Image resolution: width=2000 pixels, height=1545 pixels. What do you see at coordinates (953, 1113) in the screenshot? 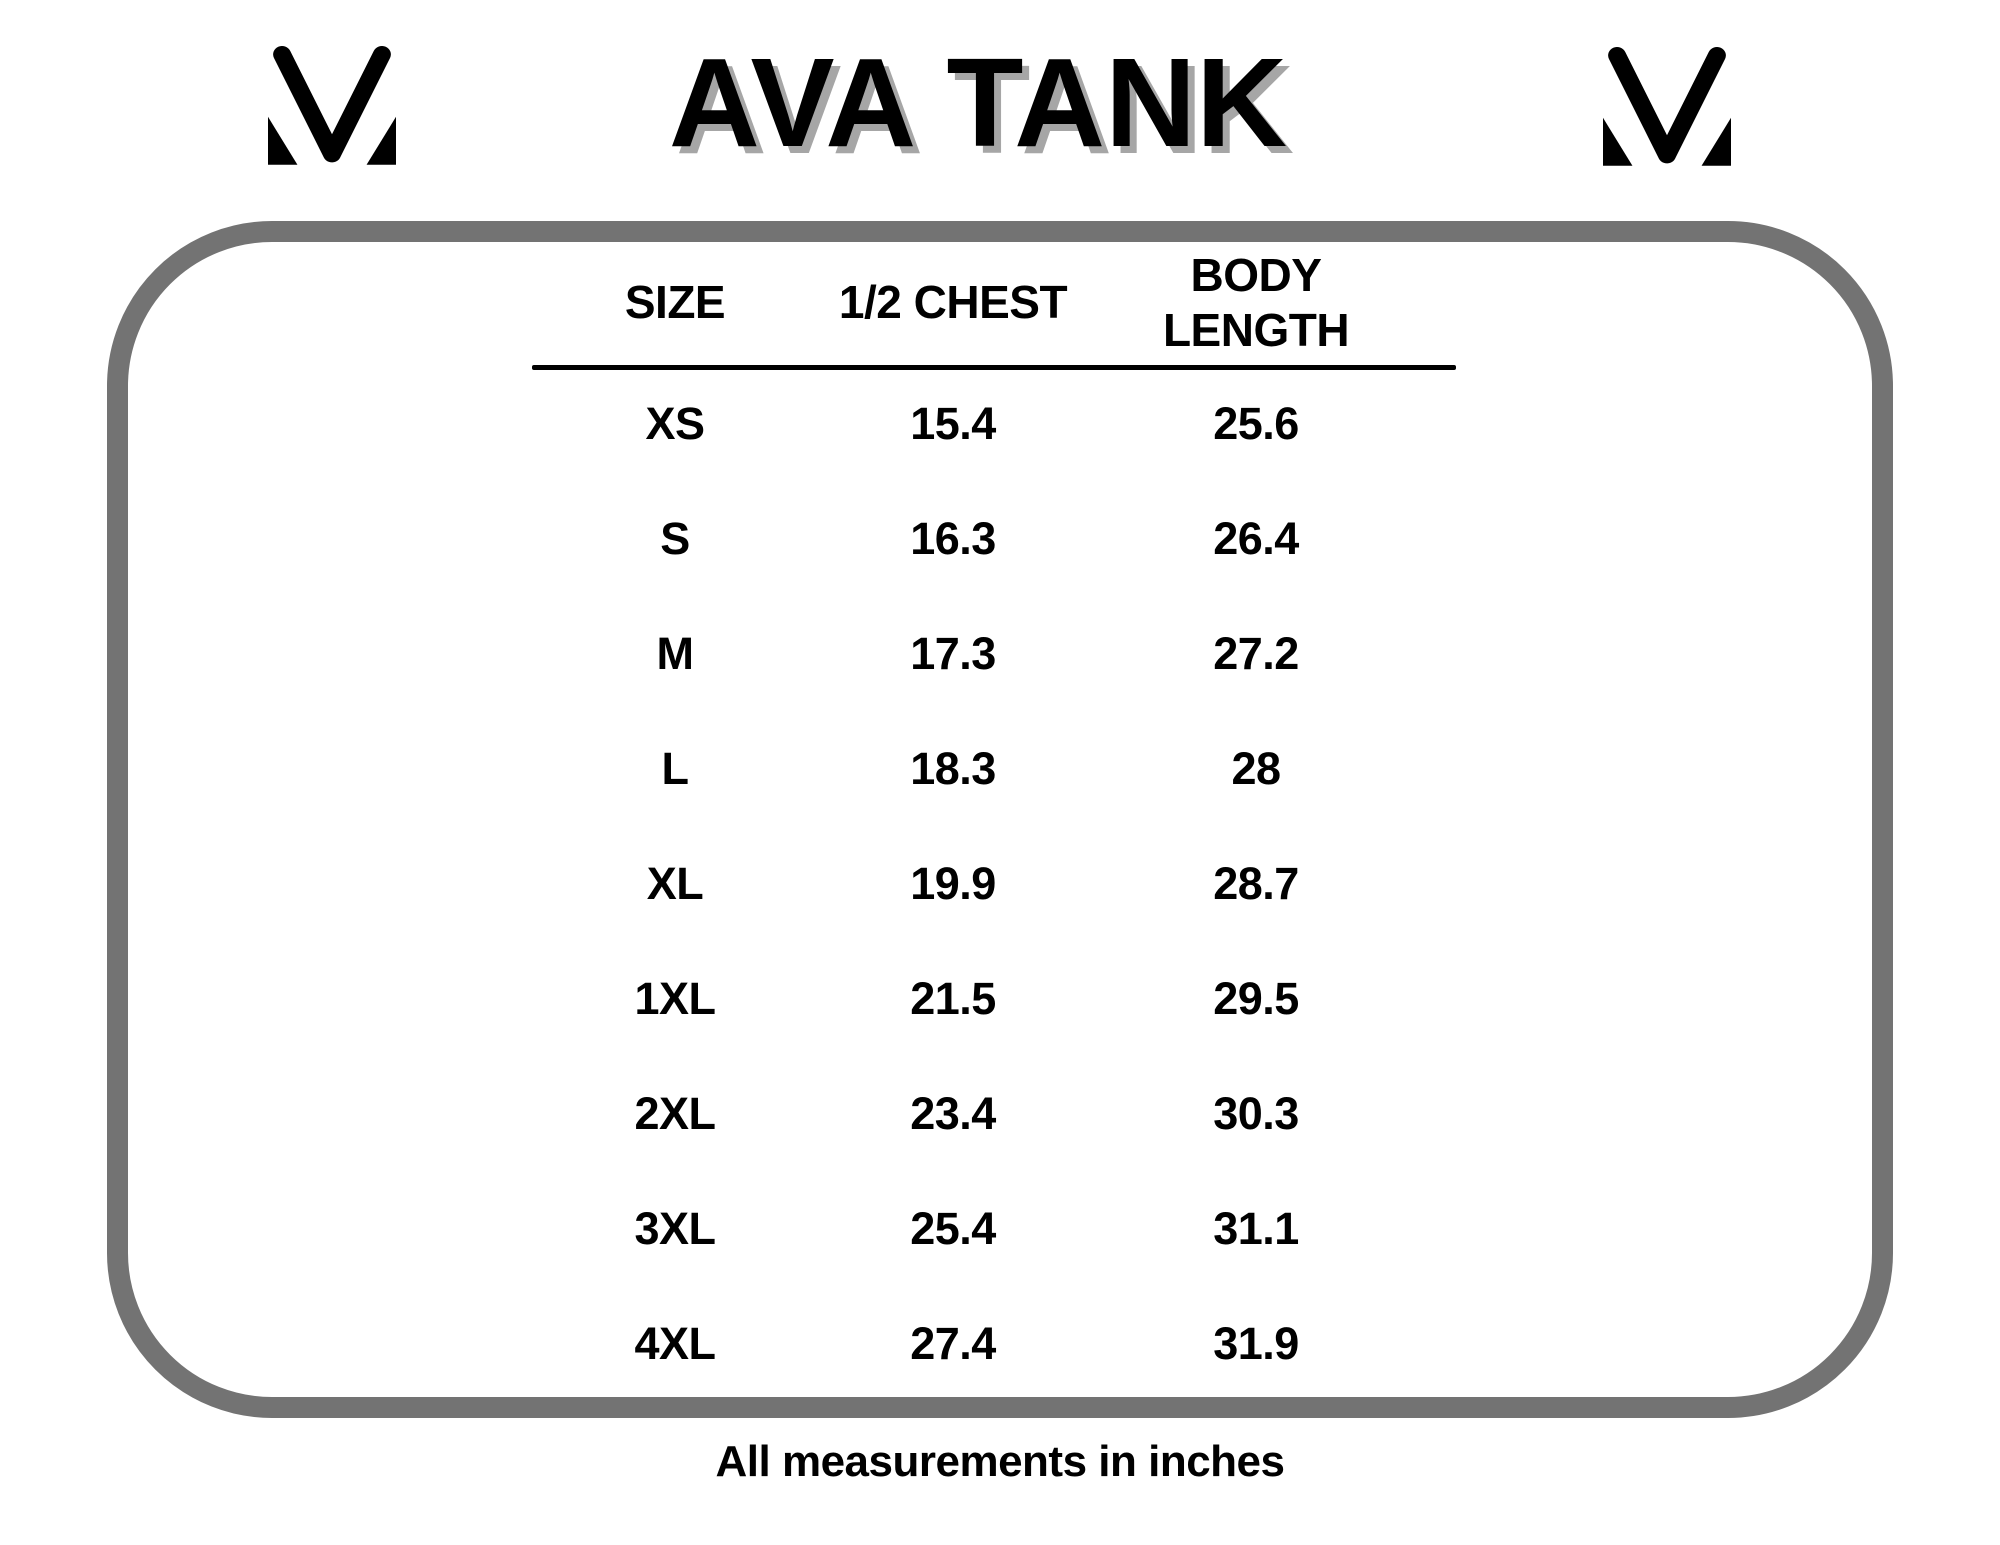
I see `half-chest-cell: 23.4` at bounding box center [953, 1113].